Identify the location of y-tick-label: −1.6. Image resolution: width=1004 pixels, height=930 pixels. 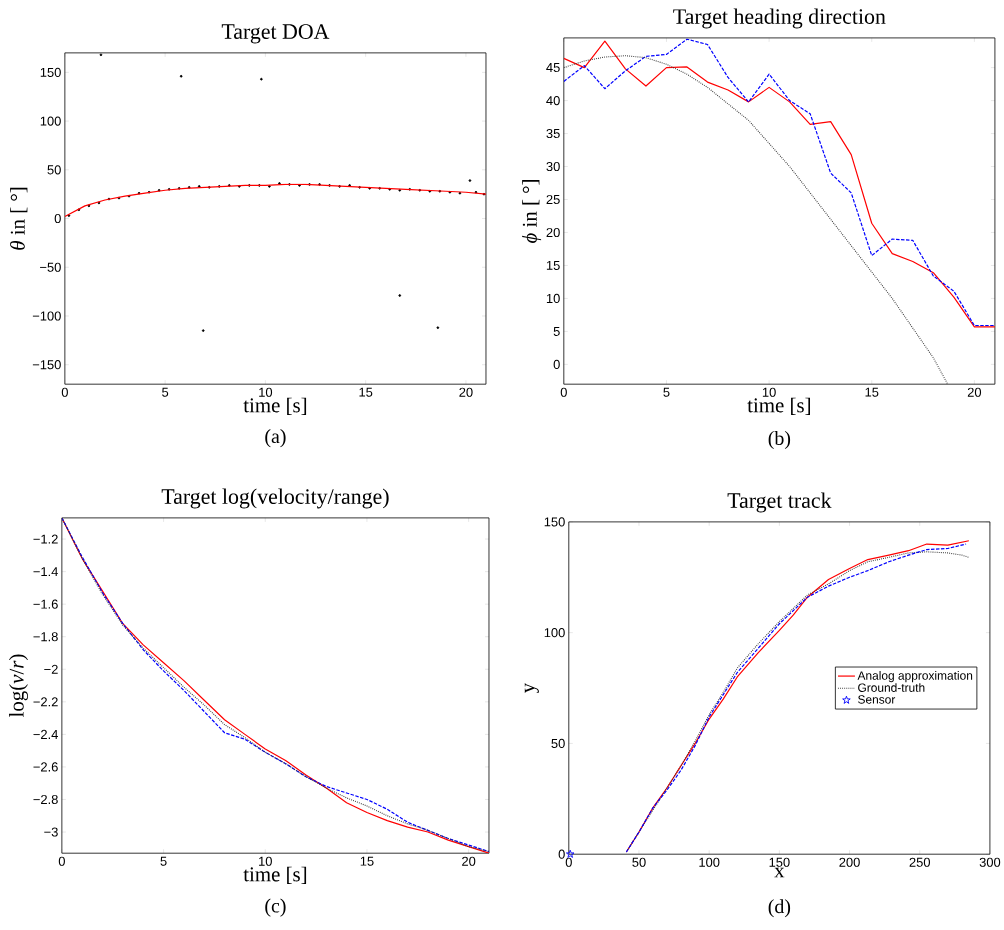
(45, 604).